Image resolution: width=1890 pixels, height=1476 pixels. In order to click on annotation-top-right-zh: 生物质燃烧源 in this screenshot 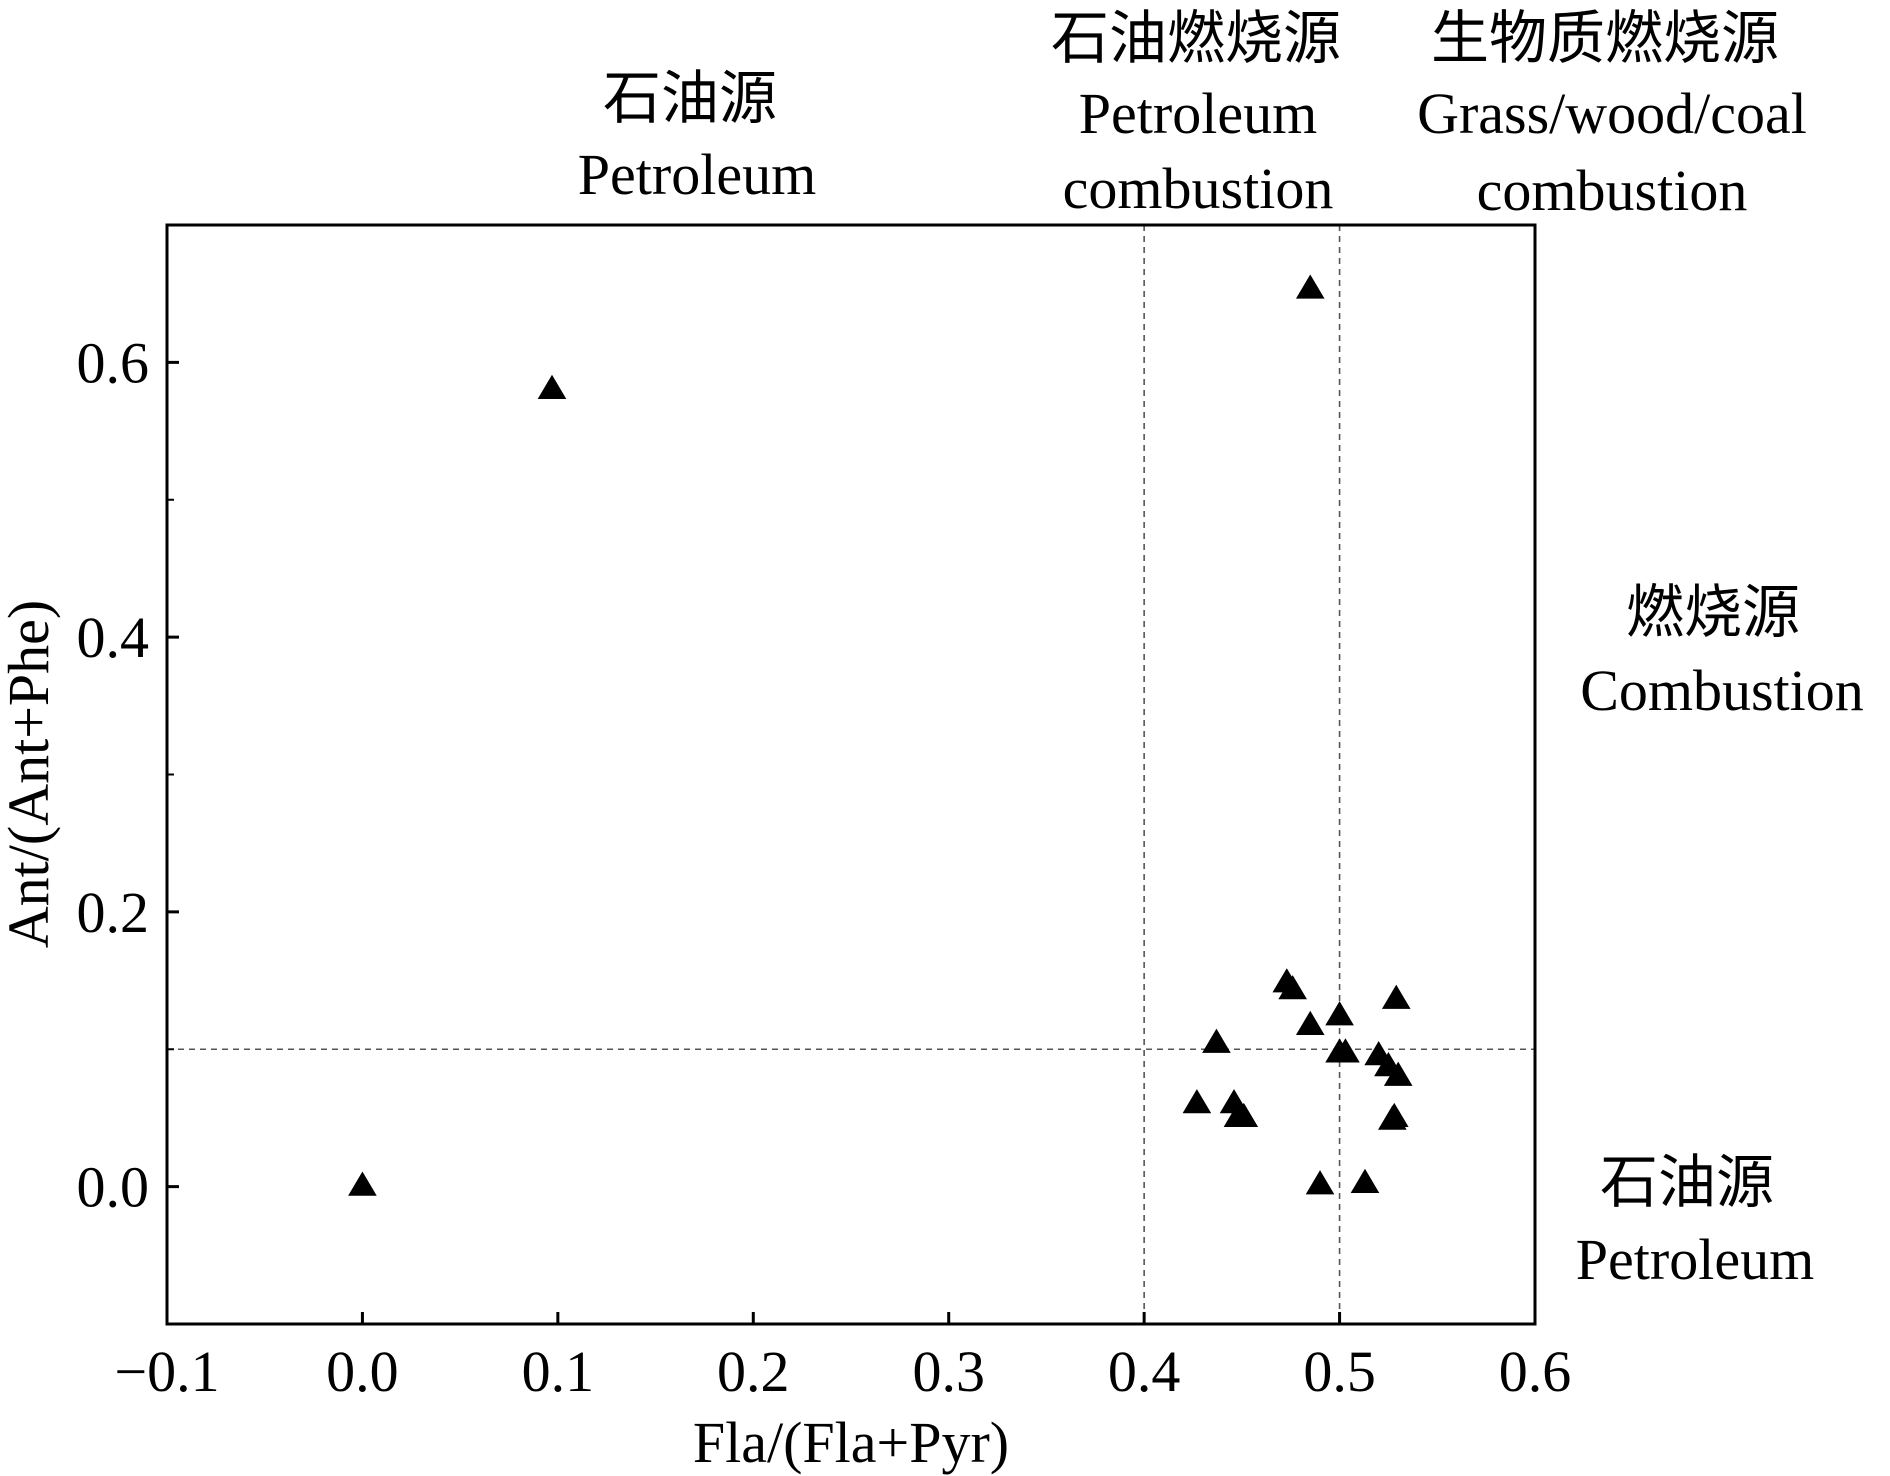, I will do `click(1605, 38)`.